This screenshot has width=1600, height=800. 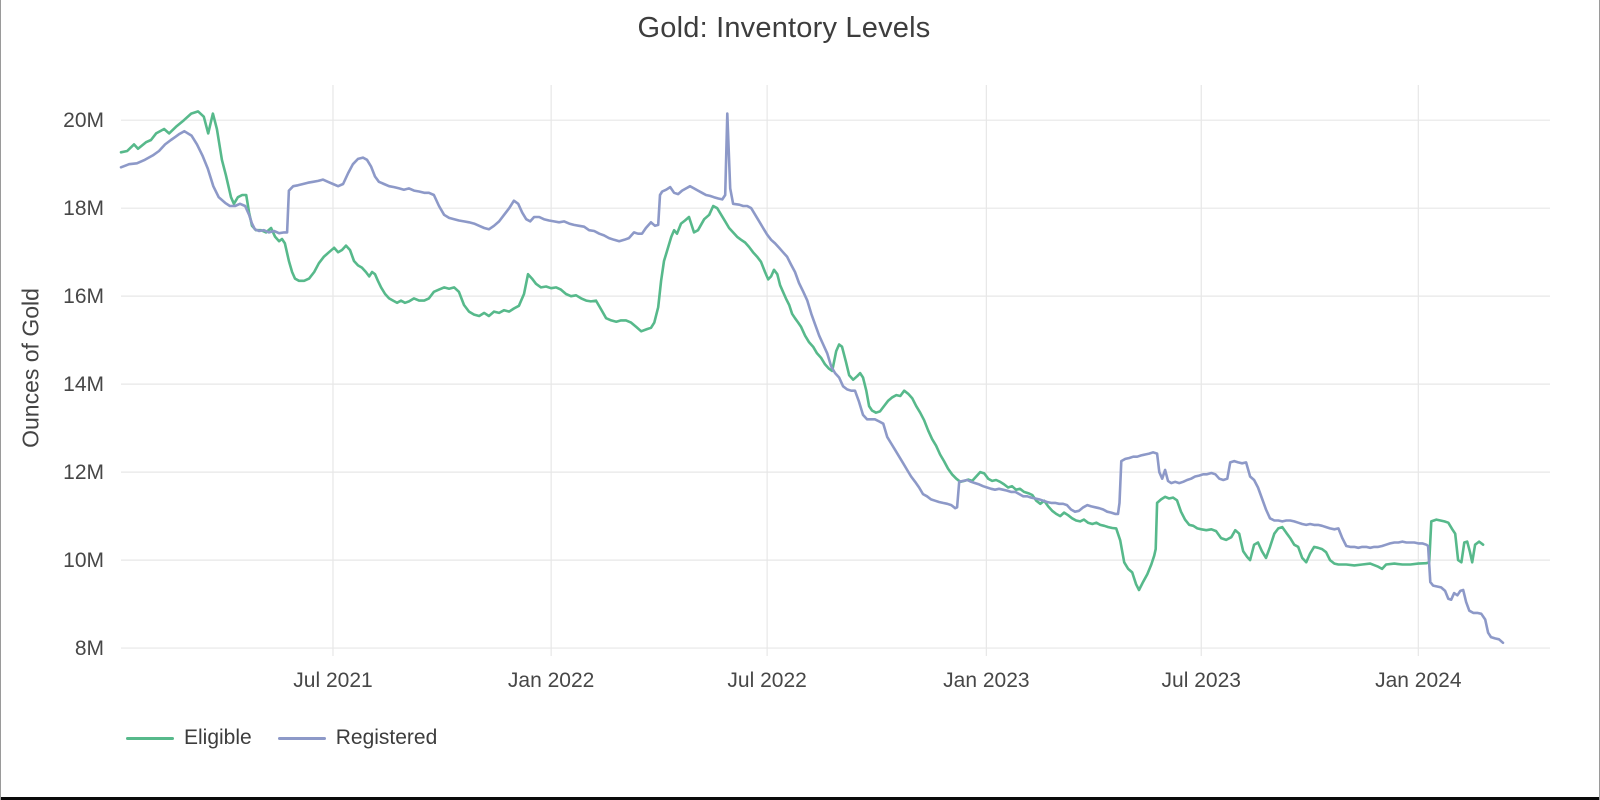 I want to click on svg-text: 10M, so click(x=83, y=560).